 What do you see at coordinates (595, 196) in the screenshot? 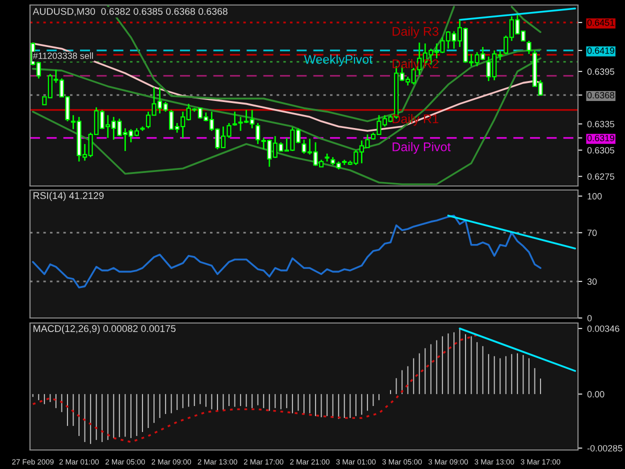
I see `y-tick-label: 100` at bounding box center [595, 196].